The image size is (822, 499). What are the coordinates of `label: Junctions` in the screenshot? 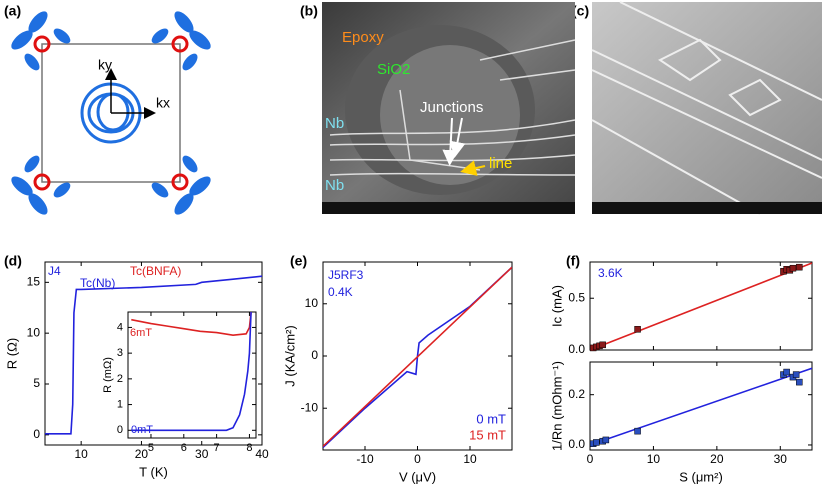 It's located at (451, 107).